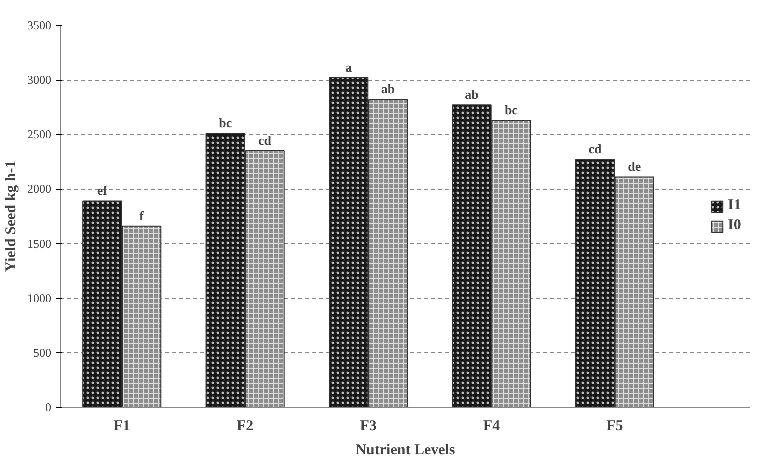 The image size is (757, 463). What do you see at coordinates (635, 166) in the screenshot?
I see `annotation: de` at bounding box center [635, 166].